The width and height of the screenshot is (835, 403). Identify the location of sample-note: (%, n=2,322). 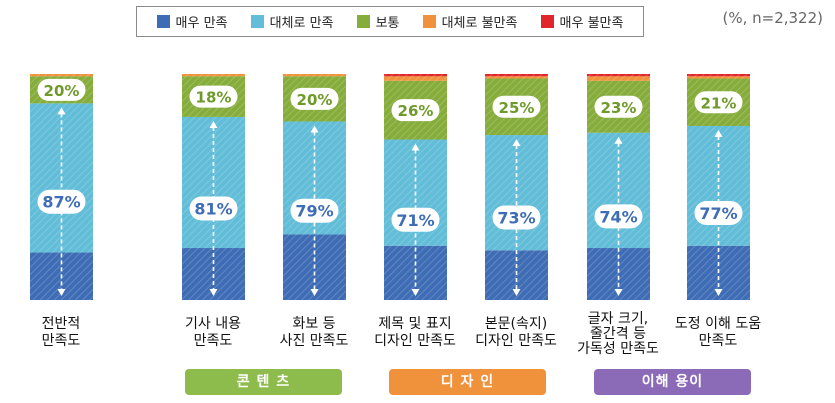
(772, 18).